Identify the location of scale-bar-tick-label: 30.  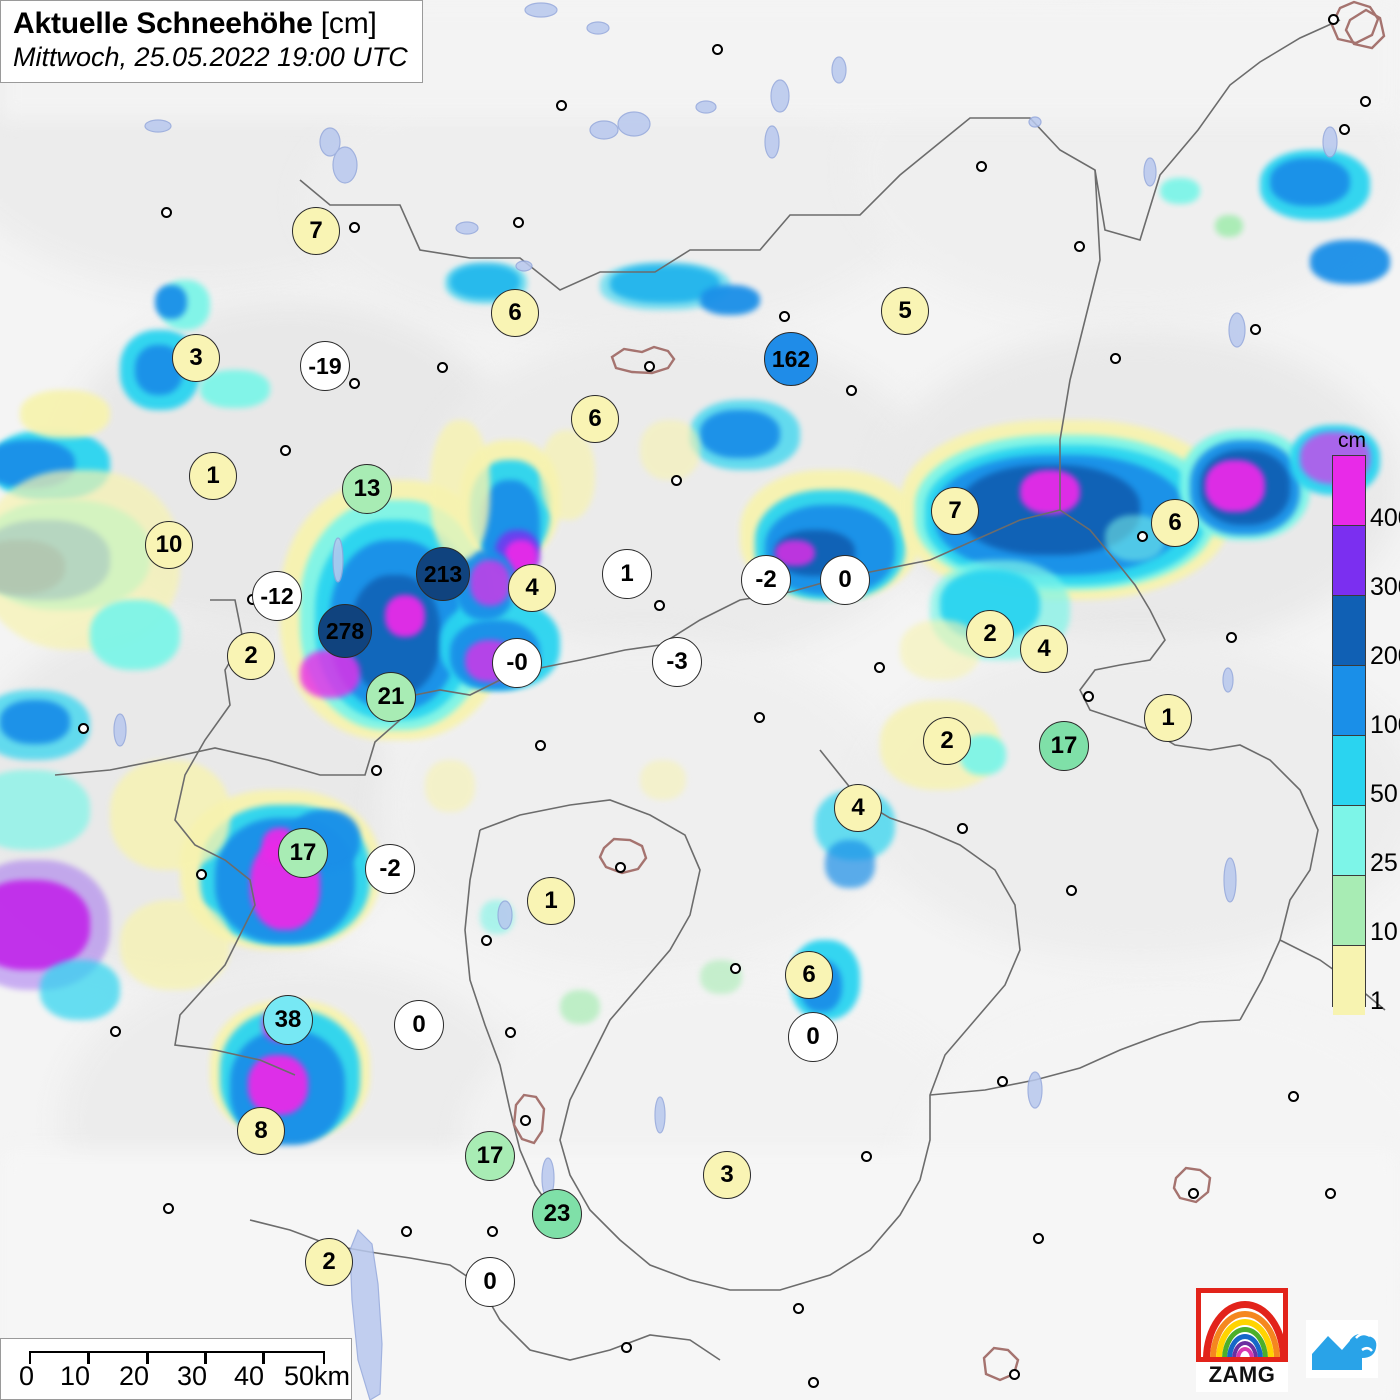
(192, 1376).